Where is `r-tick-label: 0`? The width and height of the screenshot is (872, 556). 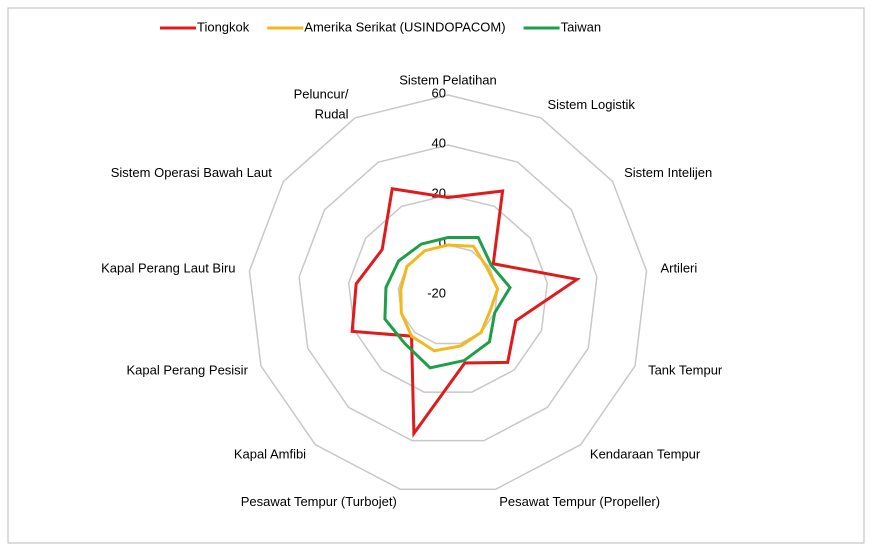
r-tick-label: 0 is located at coordinates (442, 242).